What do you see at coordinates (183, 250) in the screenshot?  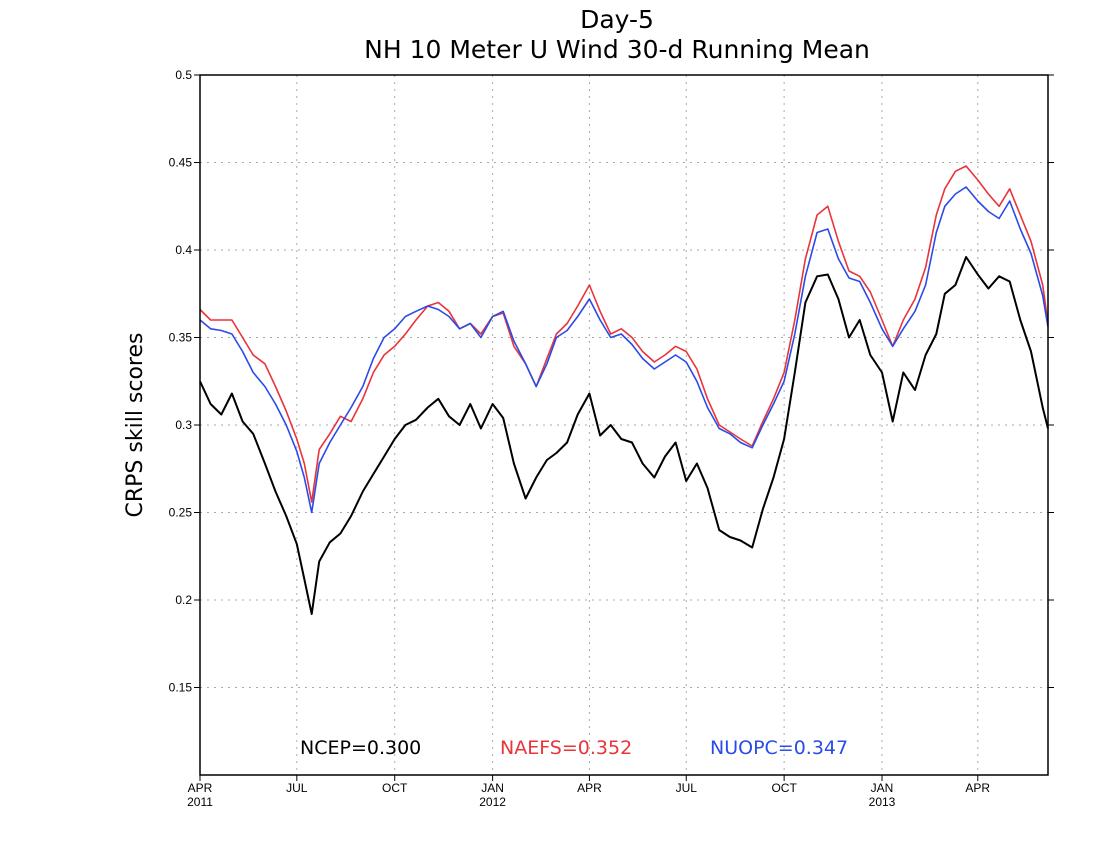 I see `y-tick-label: 0.4` at bounding box center [183, 250].